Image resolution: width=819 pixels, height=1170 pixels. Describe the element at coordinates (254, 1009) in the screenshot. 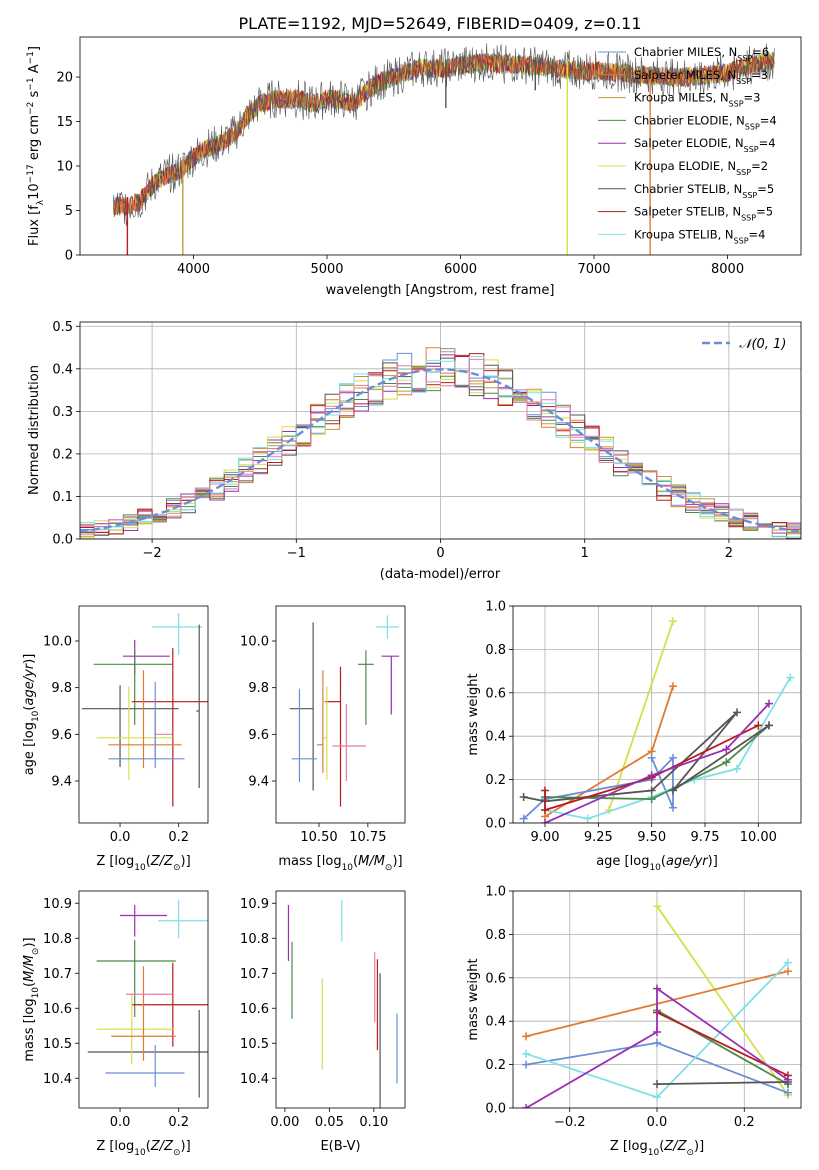

I see `y-tick-label: 10.6` at that location.